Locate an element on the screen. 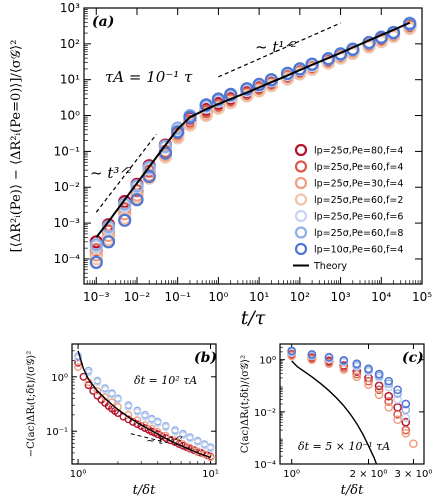 The image size is (436, 502). panel-a-tau-annotation: τA = 10⁻¹ τ is located at coordinates (149, 77).